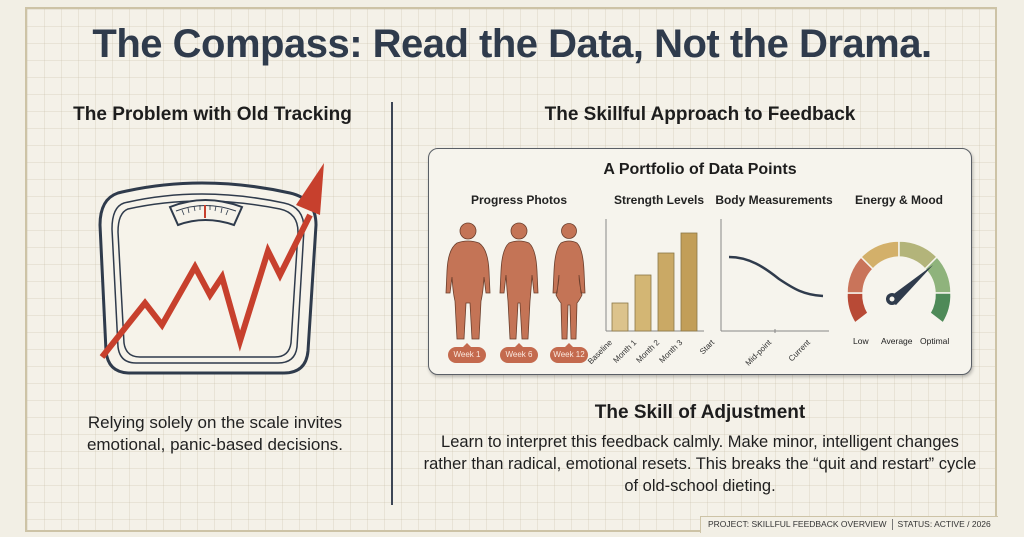 The height and width of the screenshot is (537, 1024). Describe the element at coordinates (774, 276) in the screenshot. I see `body-measurements-line-chart` at that location.